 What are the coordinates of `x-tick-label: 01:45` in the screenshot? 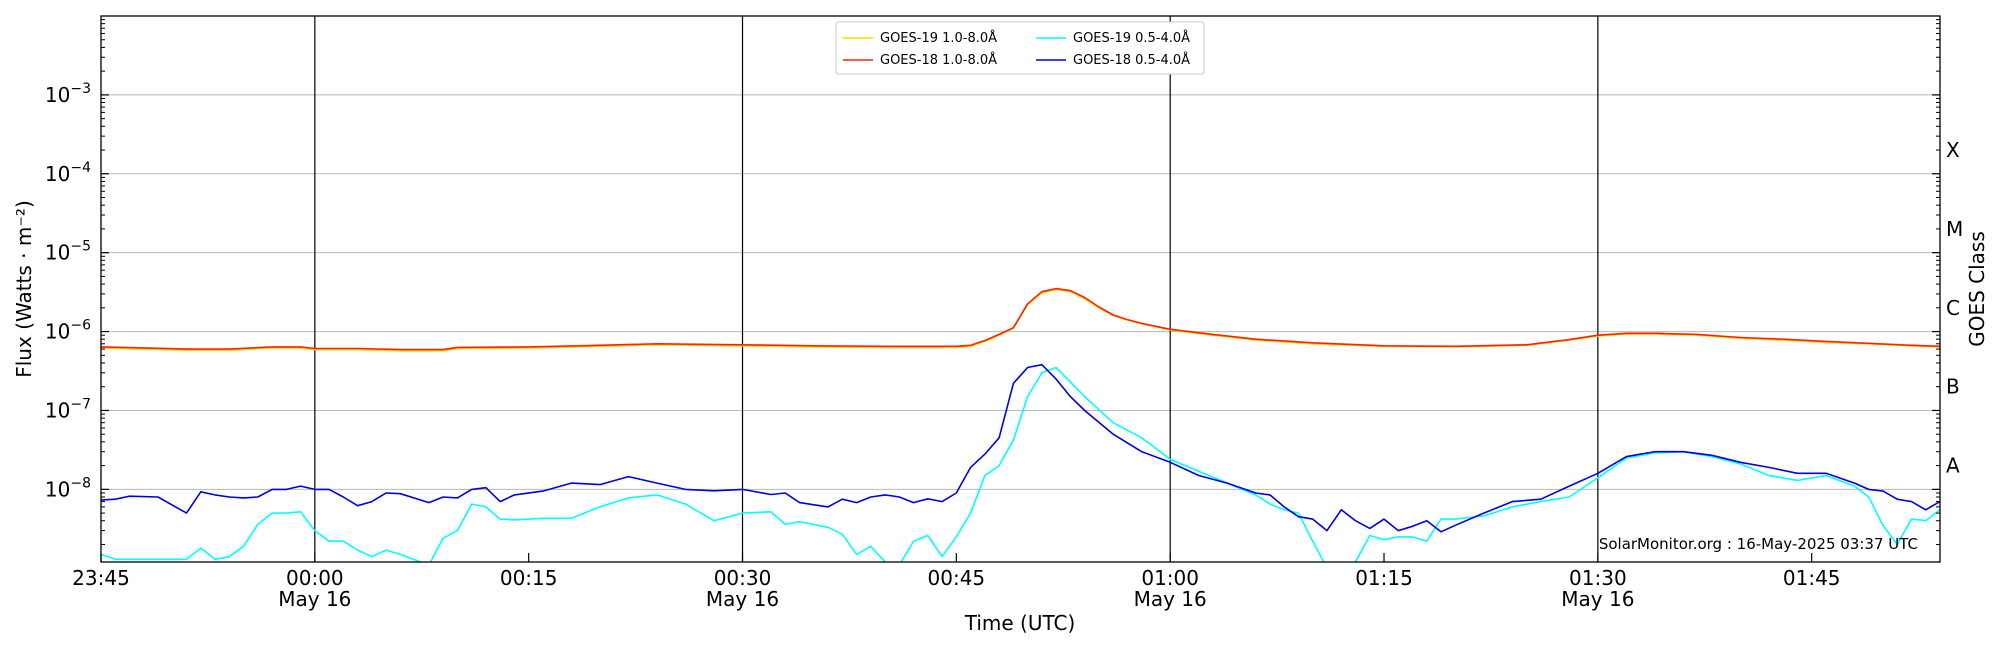 It's located at (1812, 578).